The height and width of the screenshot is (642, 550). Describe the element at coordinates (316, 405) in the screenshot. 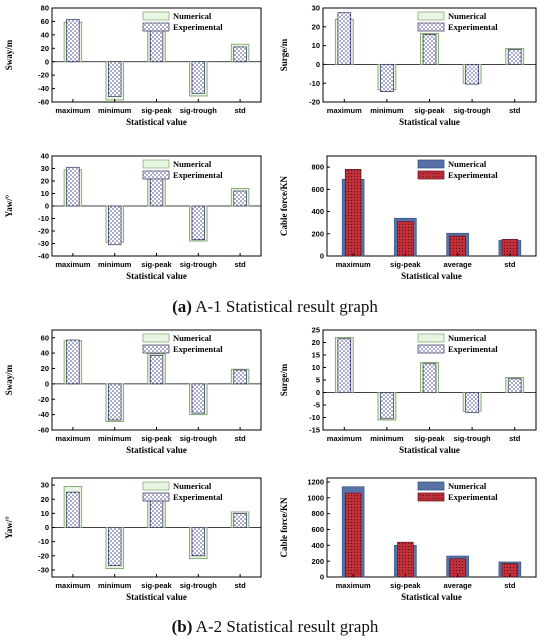

I see `y-tick-label: -5` at that location.